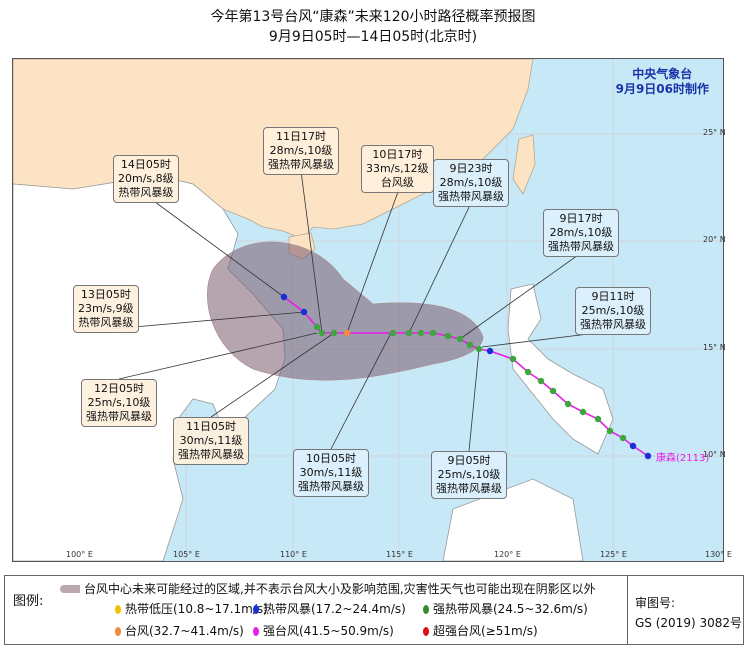 This screenshot has width=746, height=656. Describe the element at coordinates (323, 630) in the screenshot. I see `legend-item: 强台风(41.5~50.9m/s)` at that location.